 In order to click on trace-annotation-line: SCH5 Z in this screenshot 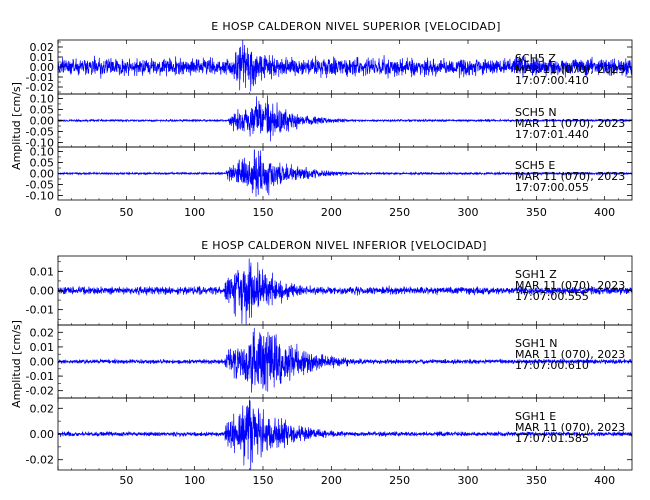, I will do `click(535, 58)`.